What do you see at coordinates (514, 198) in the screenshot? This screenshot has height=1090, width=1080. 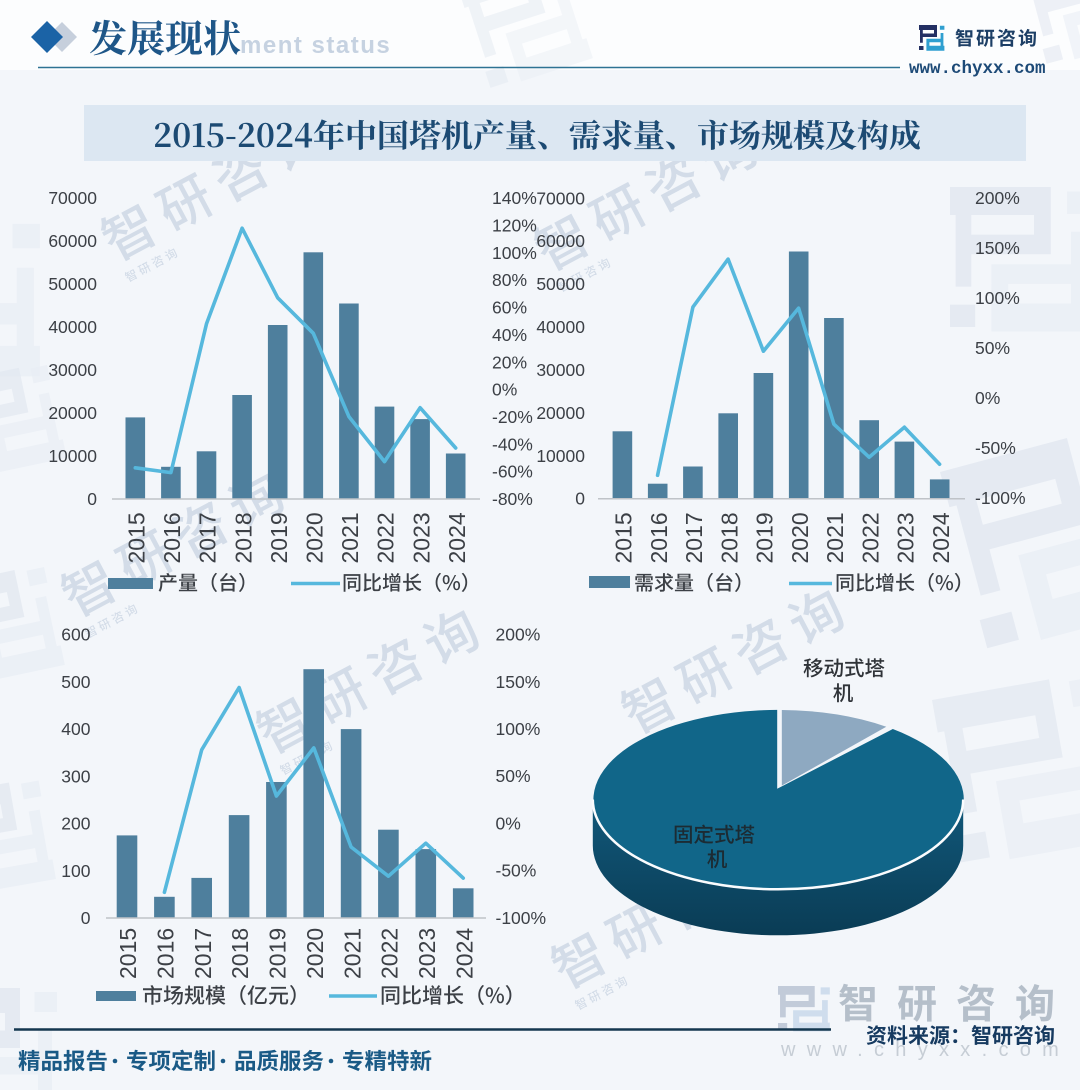 I see `svg-text: 140%` at bounding box center [514, 198].